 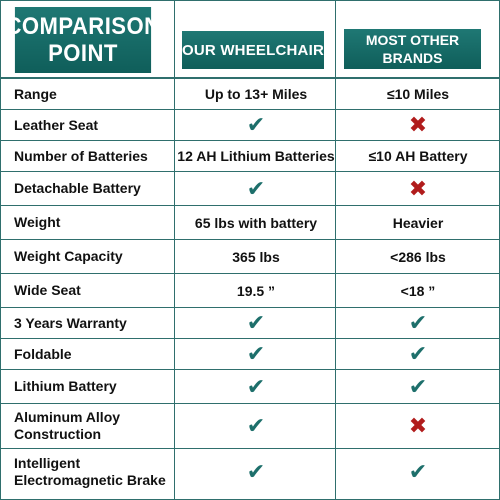 I want to click on table-row: Leather Seat ✔ ✖, so click(x=250, y=125).